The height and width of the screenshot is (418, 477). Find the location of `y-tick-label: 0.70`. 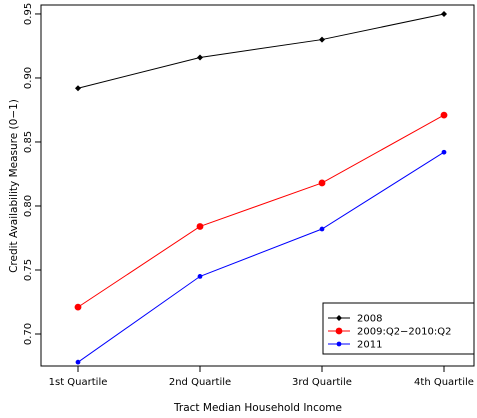

y-tick-label: 0.70 is located at coordinates (28, 334).